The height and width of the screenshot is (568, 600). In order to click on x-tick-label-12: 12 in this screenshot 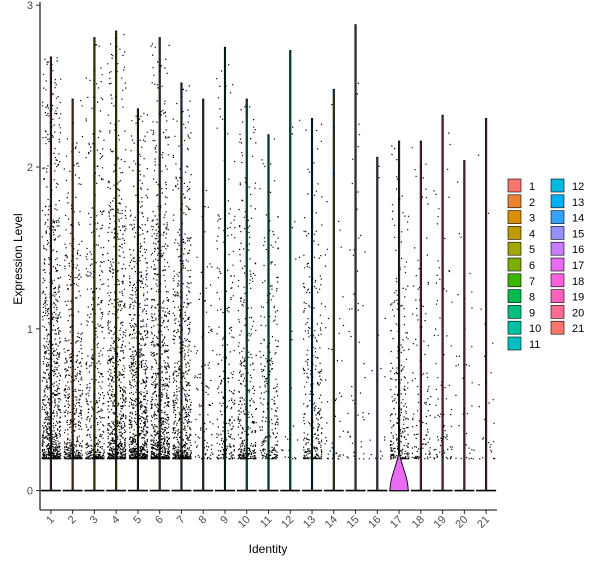, I will do `click(287, 522)`.